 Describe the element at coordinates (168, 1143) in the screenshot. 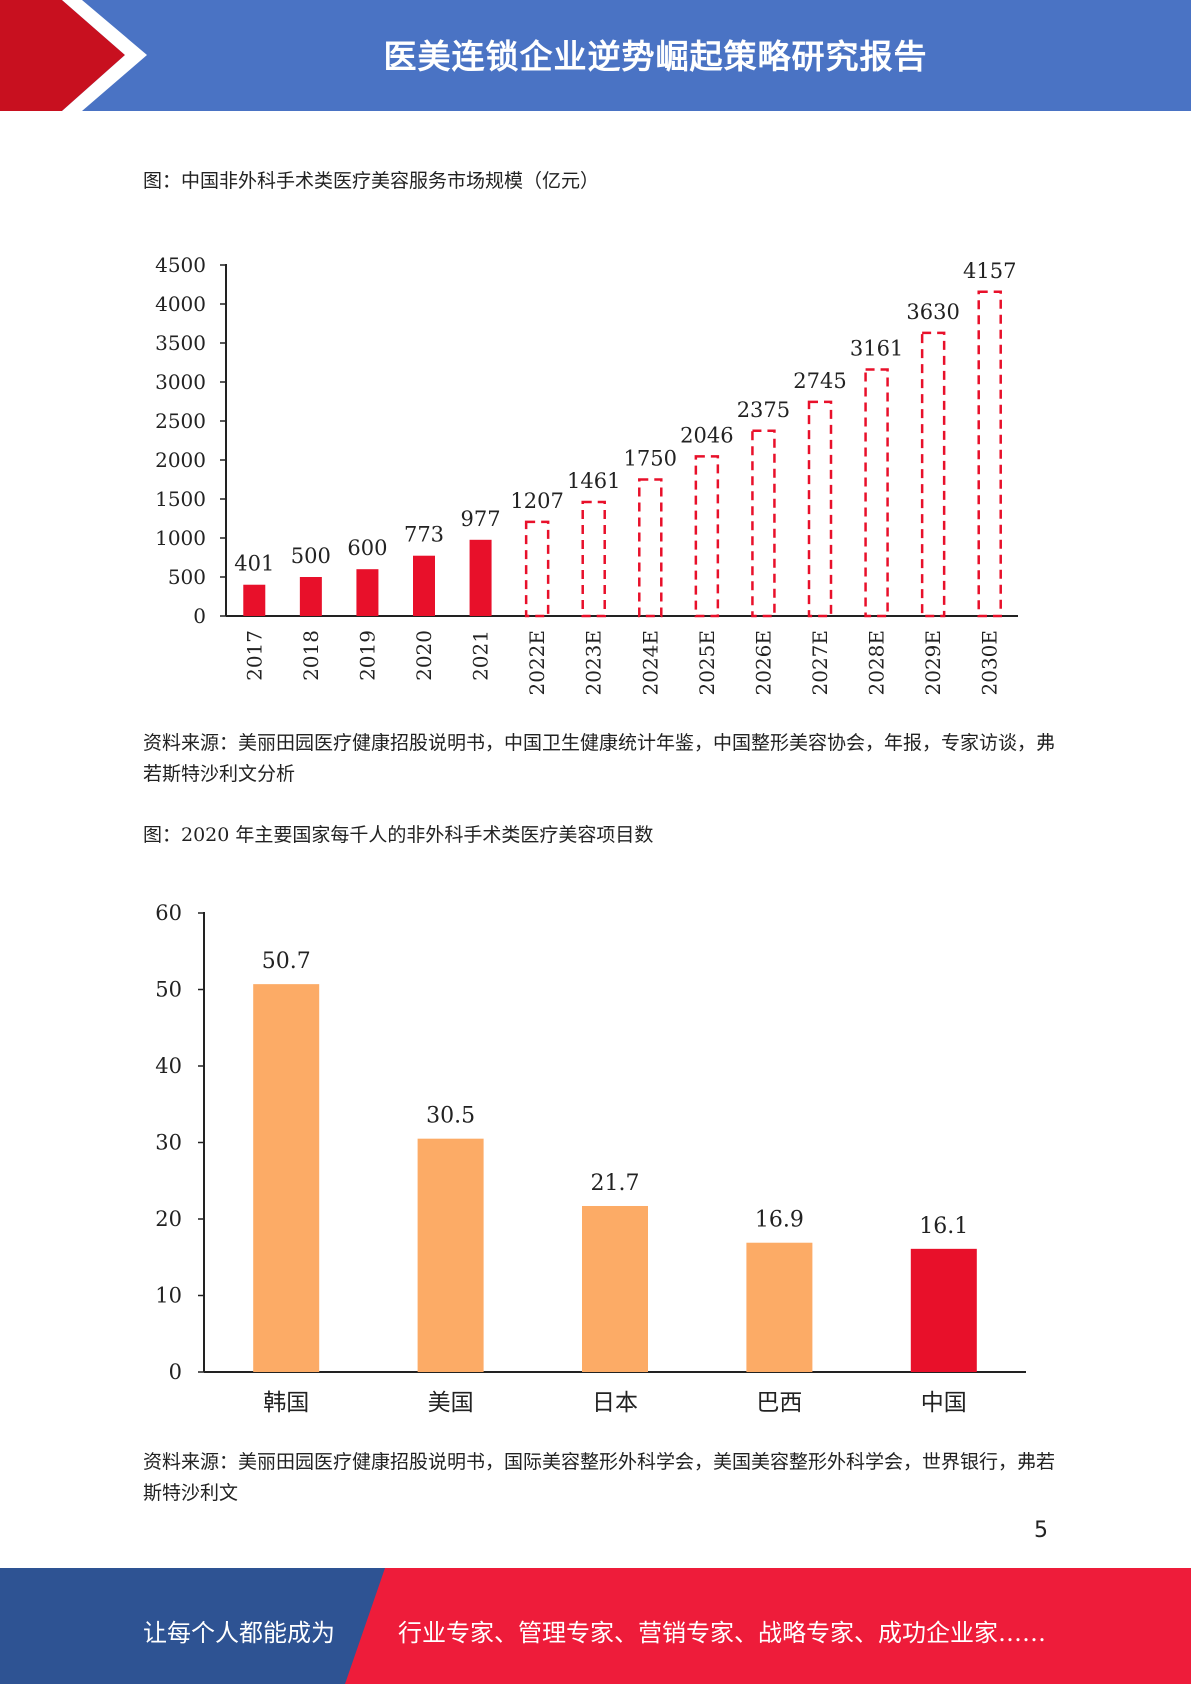

I see `y-tick-label: 30` at that location.